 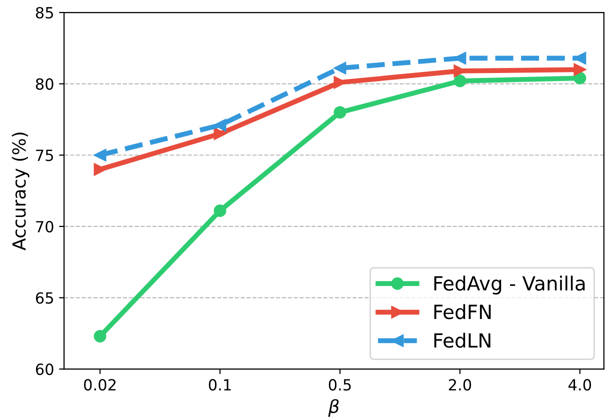 What do you see at coordinates (462, 340) in the screenshot?
I see `legend-label: FedLN` at bounding box center [462, 340].